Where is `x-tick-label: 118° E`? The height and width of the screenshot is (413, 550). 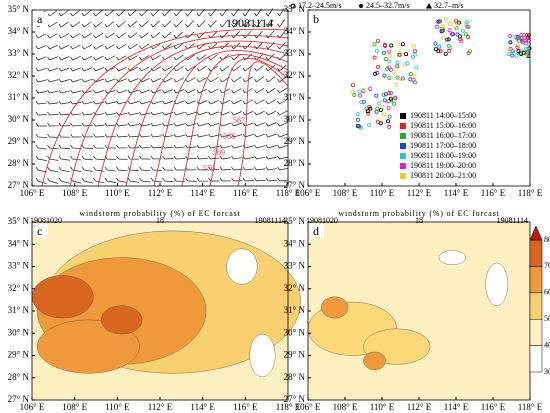
x-tick-label: 118° E is located at coordinates (288, 407).